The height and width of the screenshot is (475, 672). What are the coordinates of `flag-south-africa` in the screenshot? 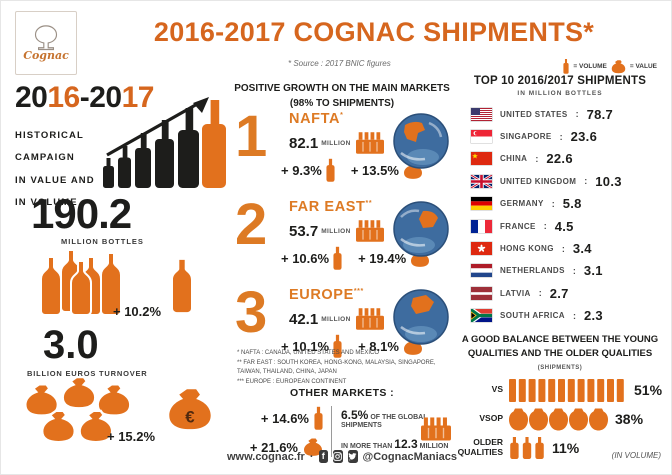 It's located at (481, 316).